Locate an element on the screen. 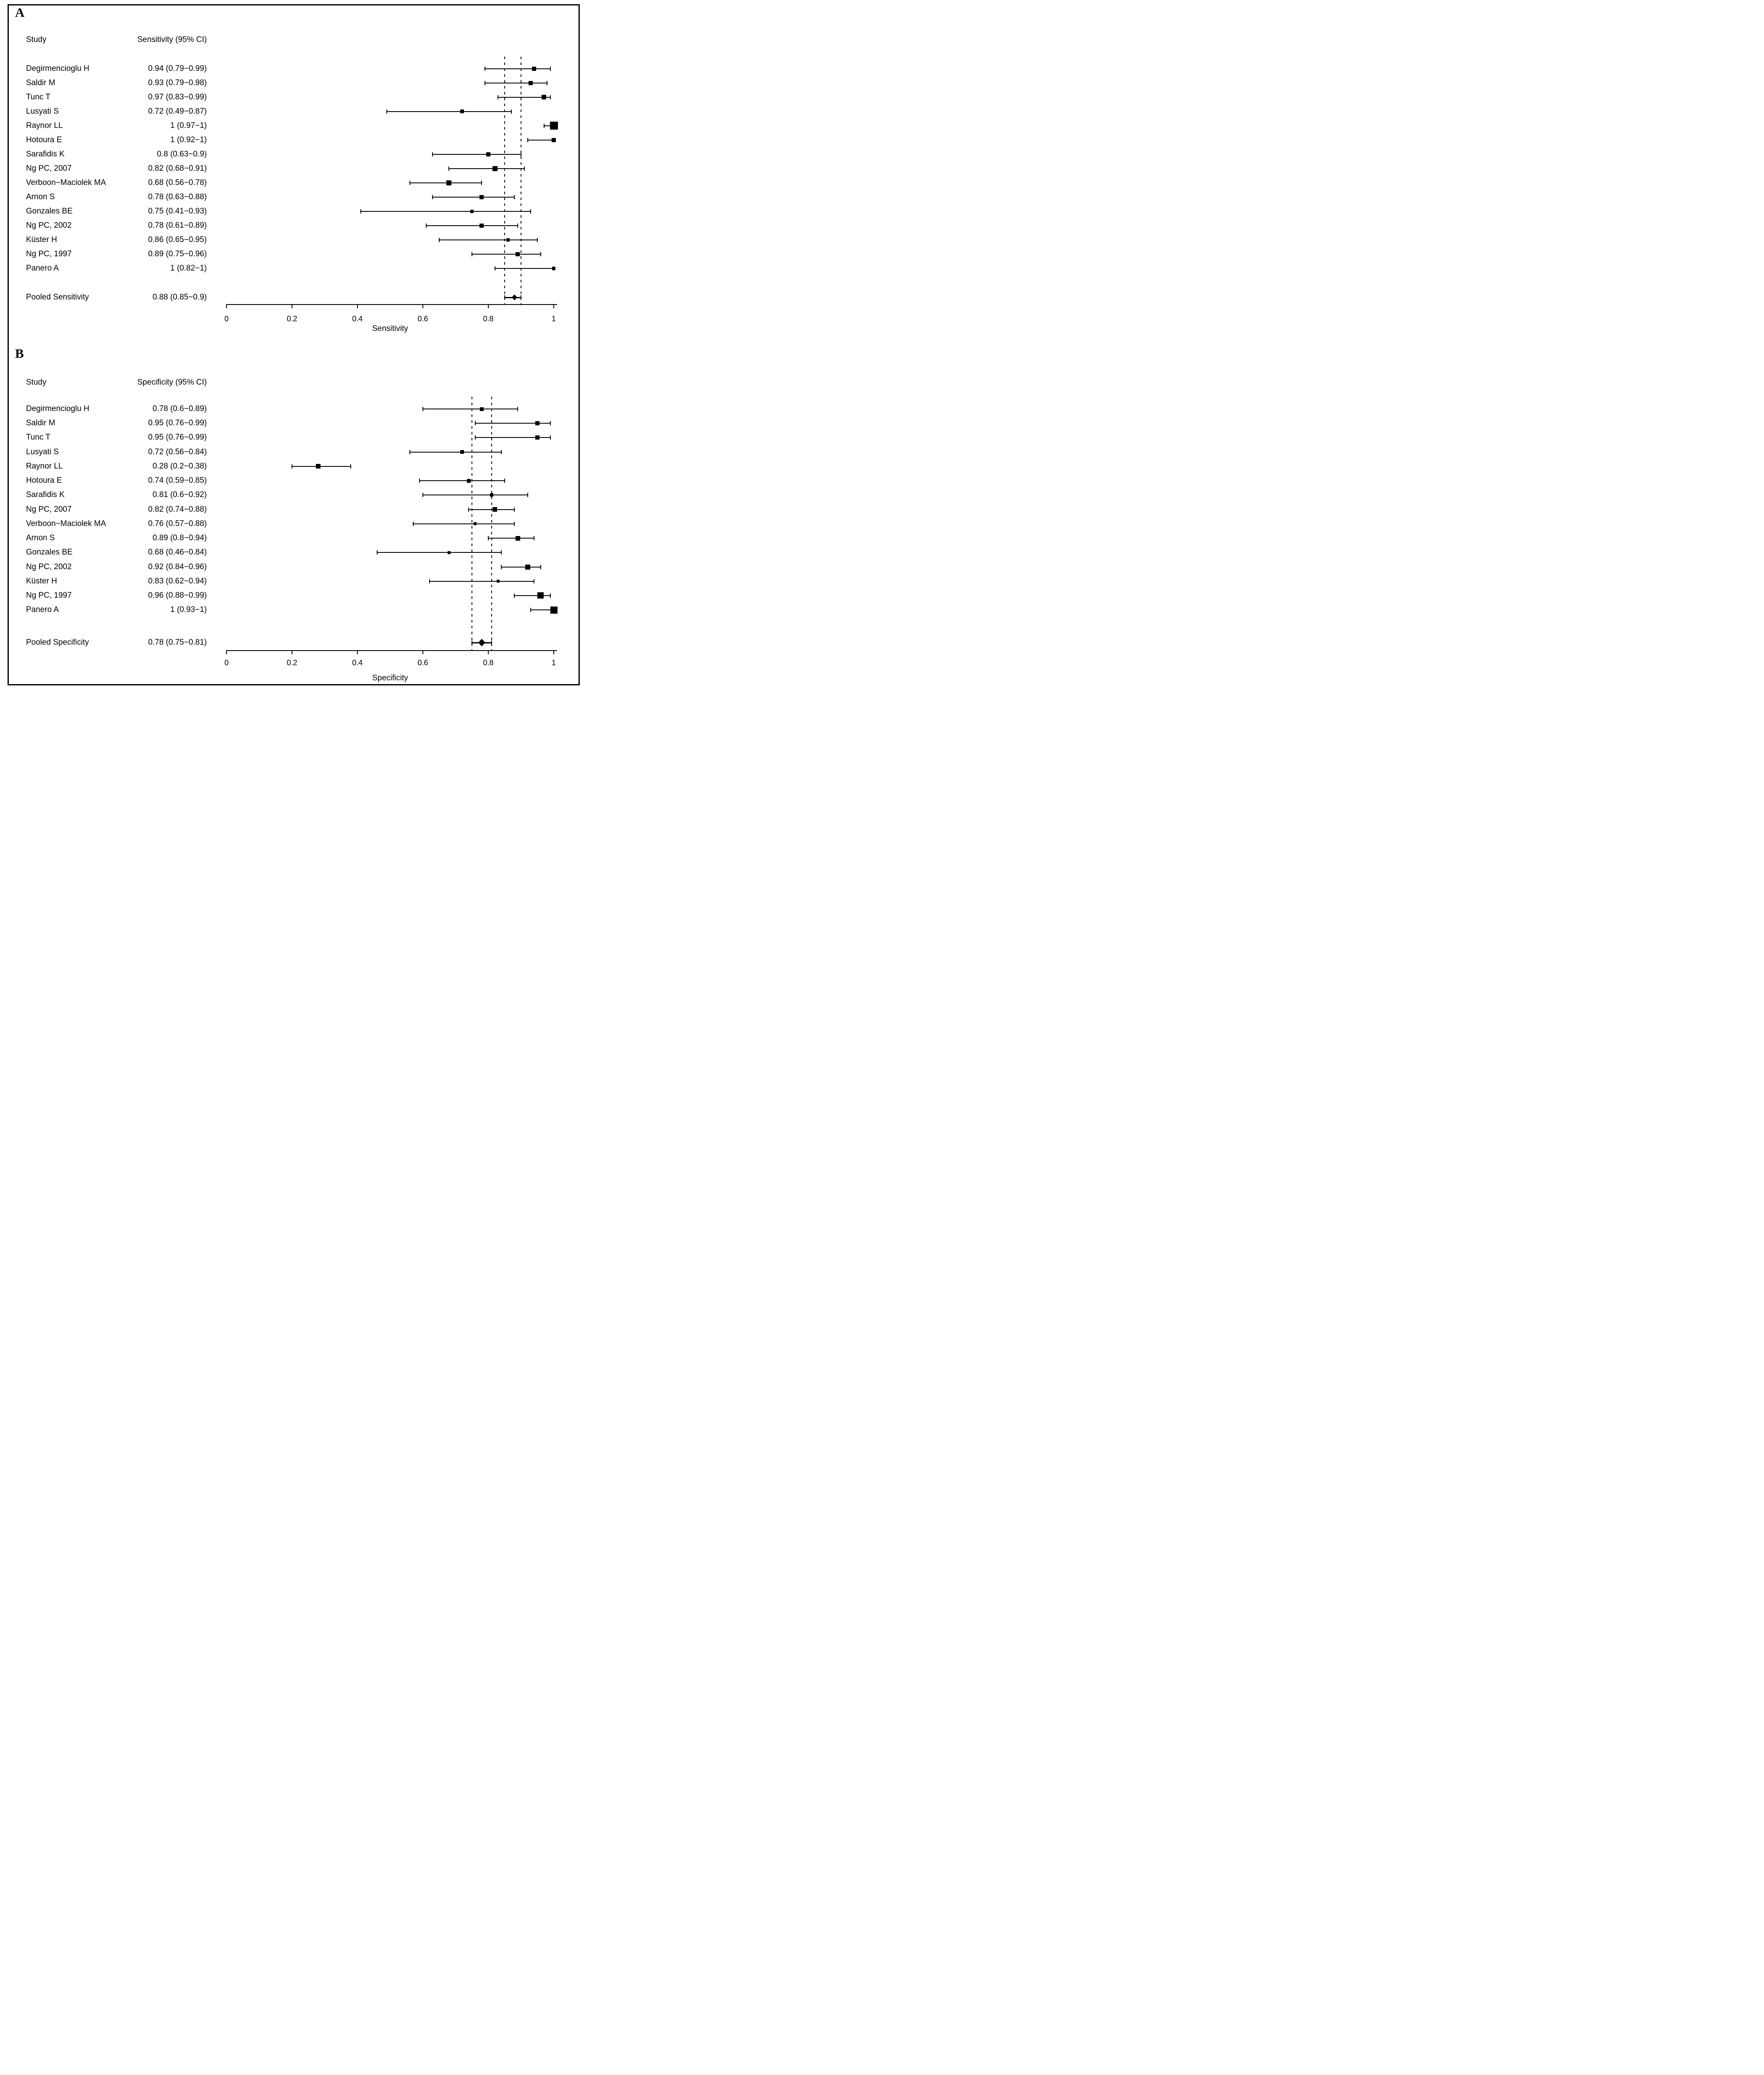  study-value: 0.83 (0.62−0.94) is located at coordinates (177, 581).